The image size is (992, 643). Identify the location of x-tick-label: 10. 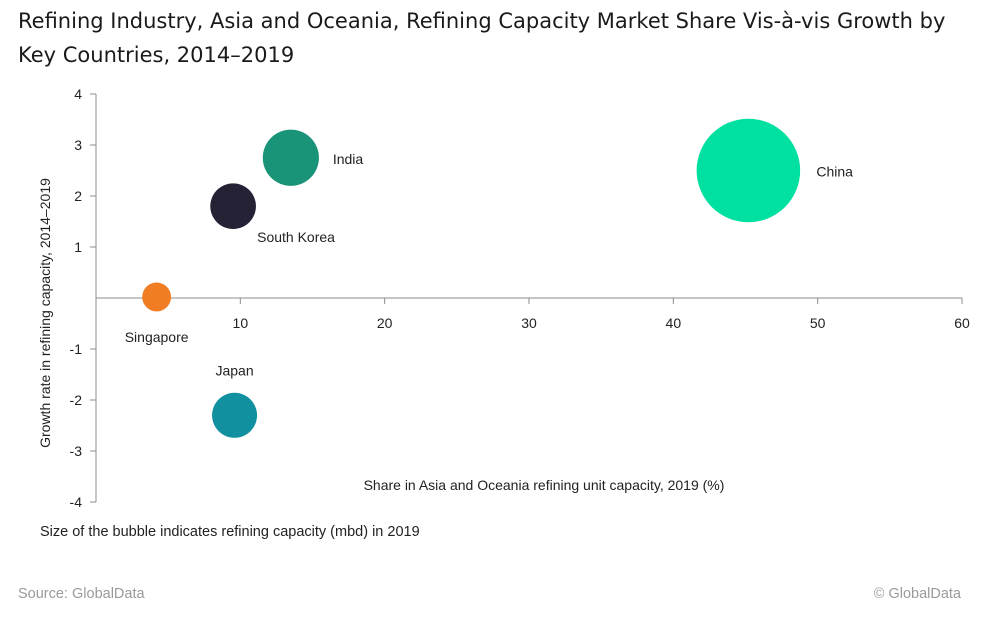
(241, 323).